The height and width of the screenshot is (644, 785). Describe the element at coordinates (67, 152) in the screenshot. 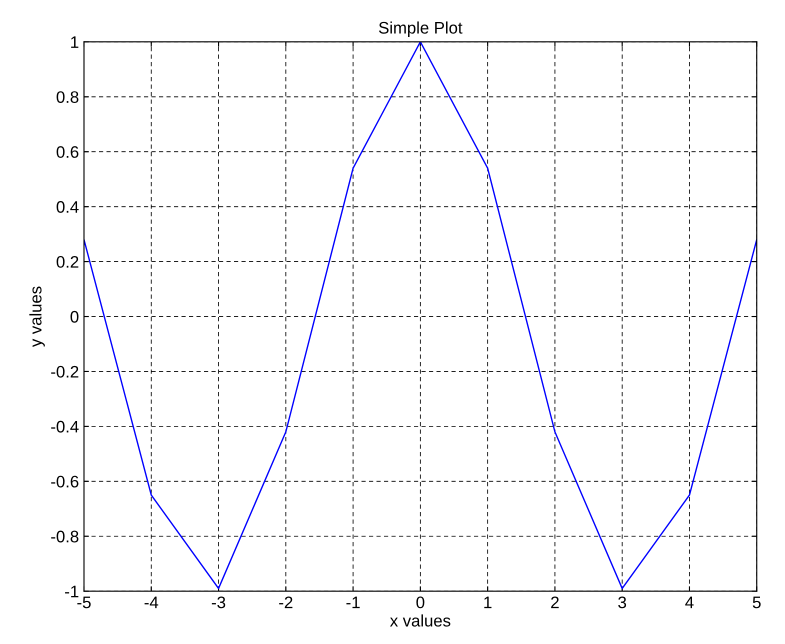

I see `y-tick-label: 0.6` at that location.